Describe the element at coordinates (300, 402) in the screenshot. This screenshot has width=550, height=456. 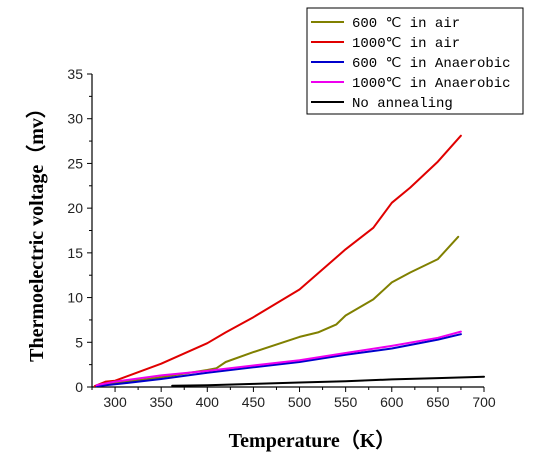
I see `x-tick-label: 500` at that location.